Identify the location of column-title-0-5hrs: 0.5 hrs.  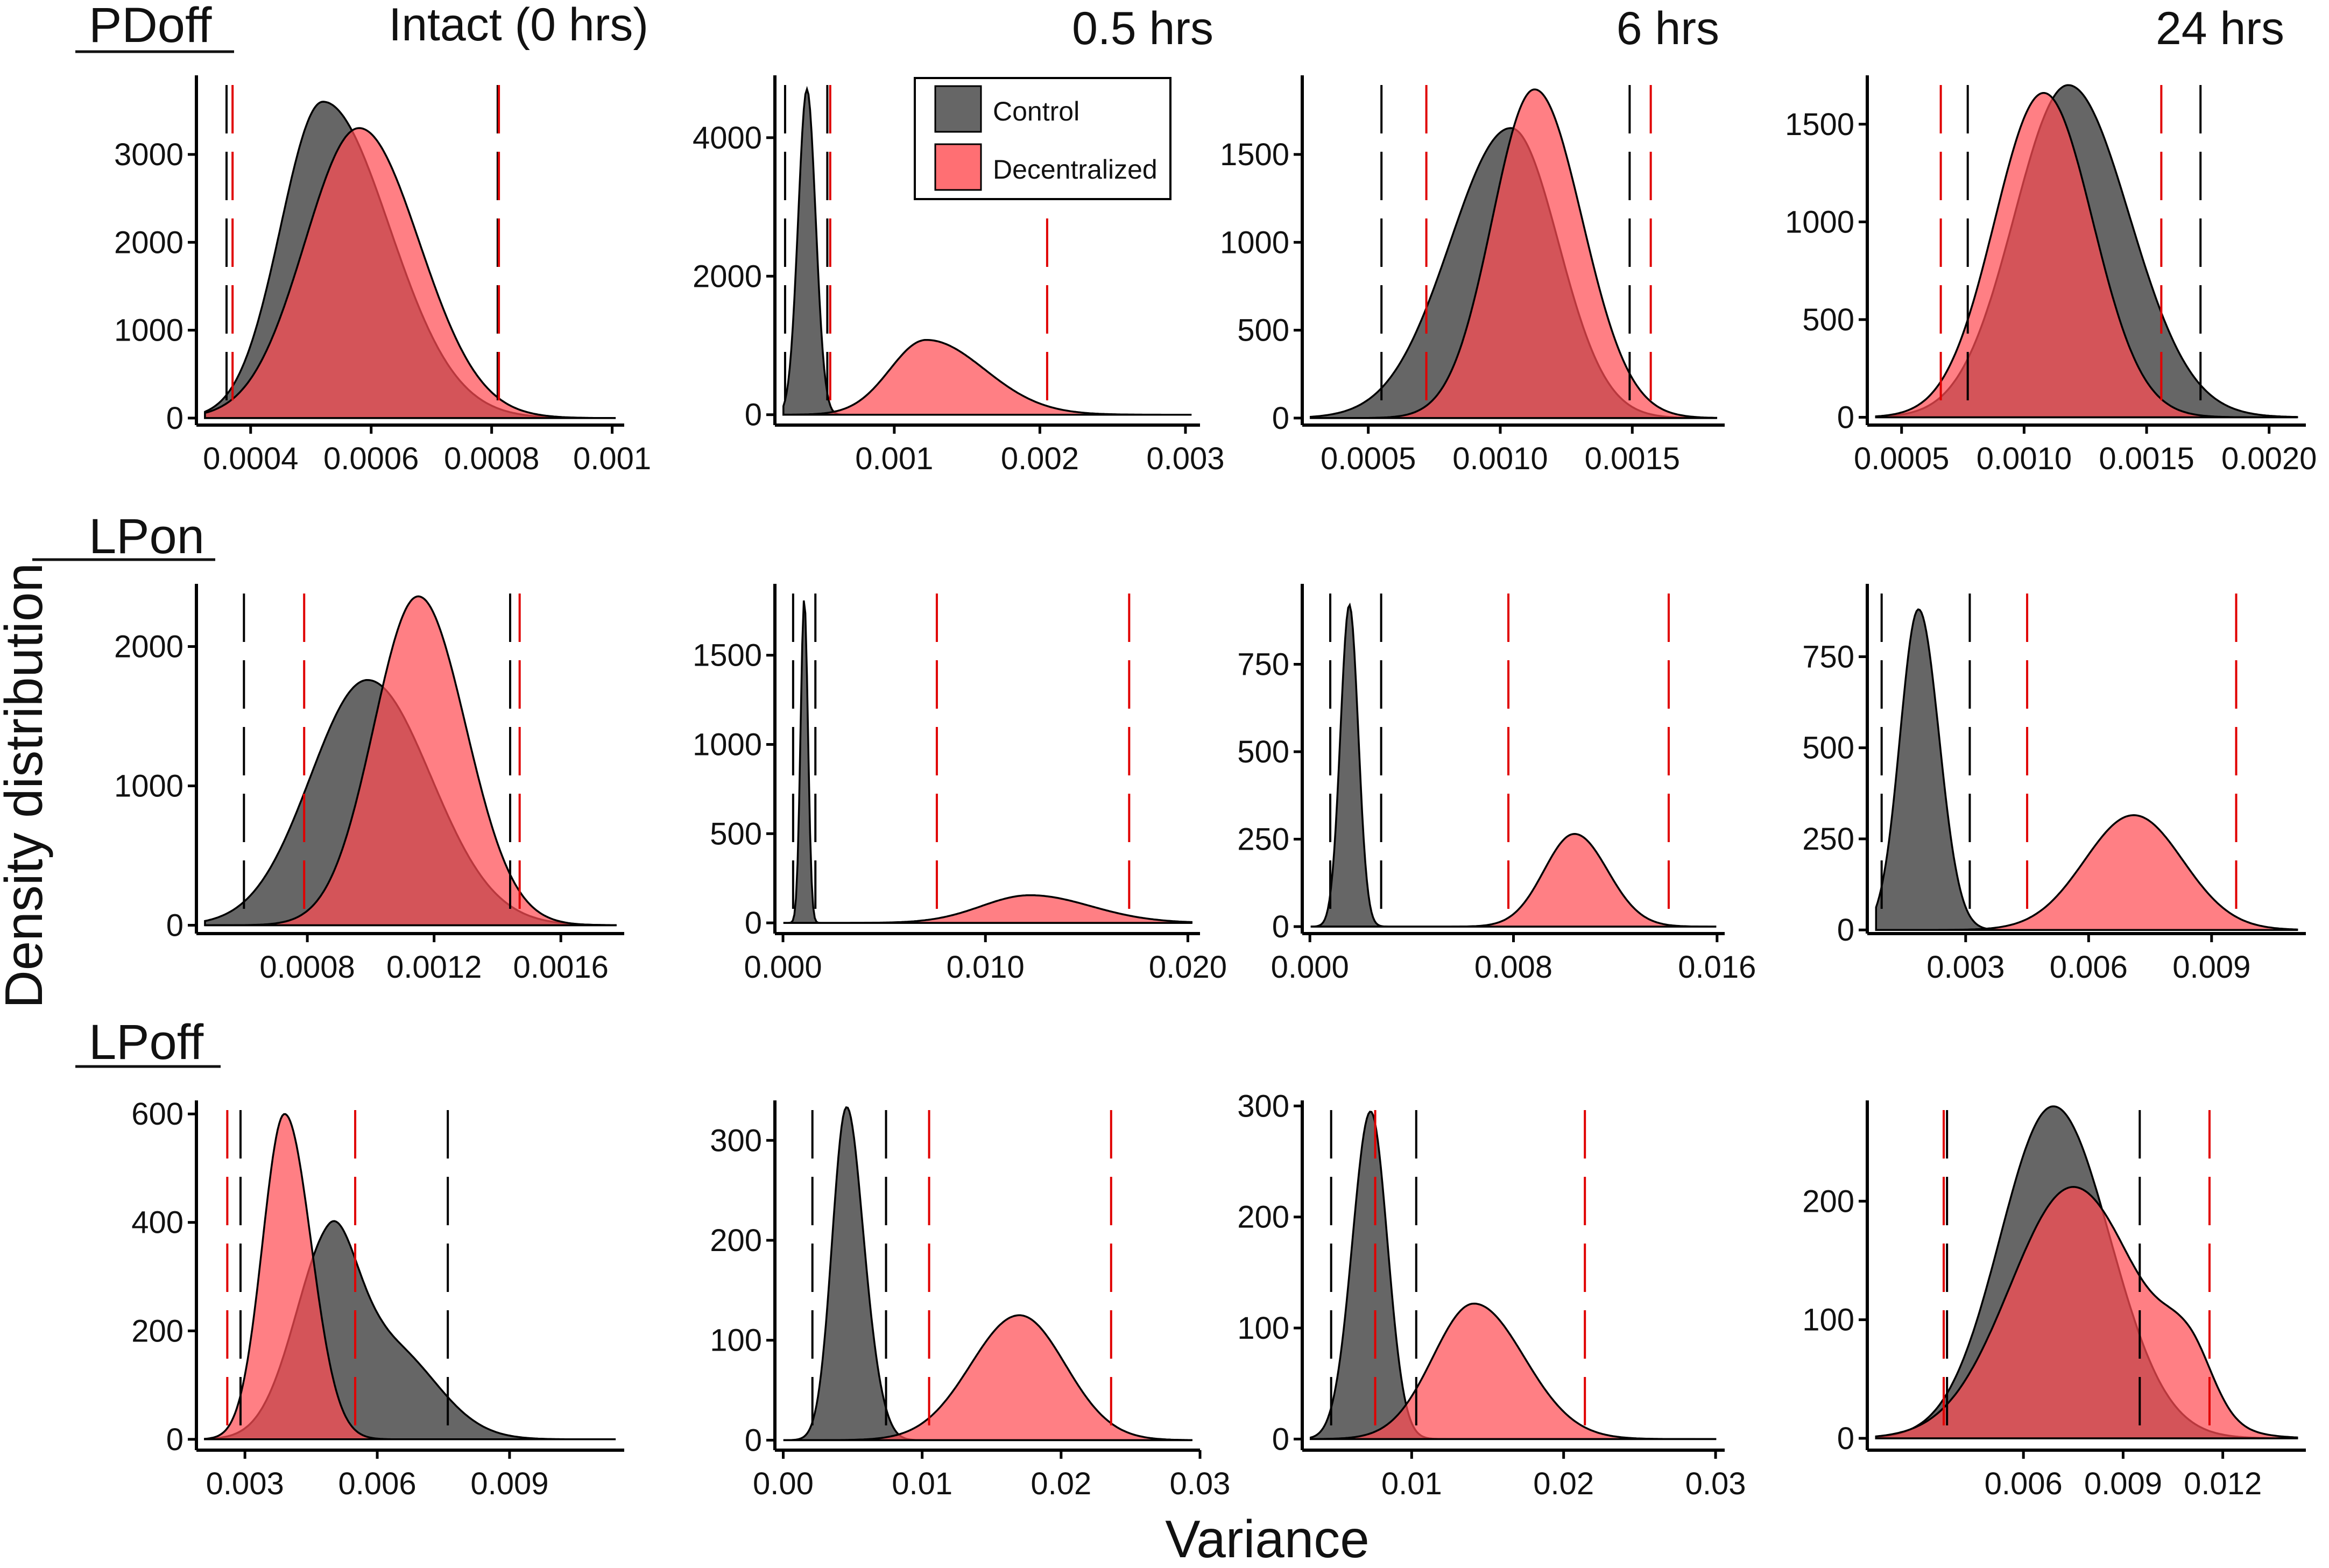
(1142, 28).